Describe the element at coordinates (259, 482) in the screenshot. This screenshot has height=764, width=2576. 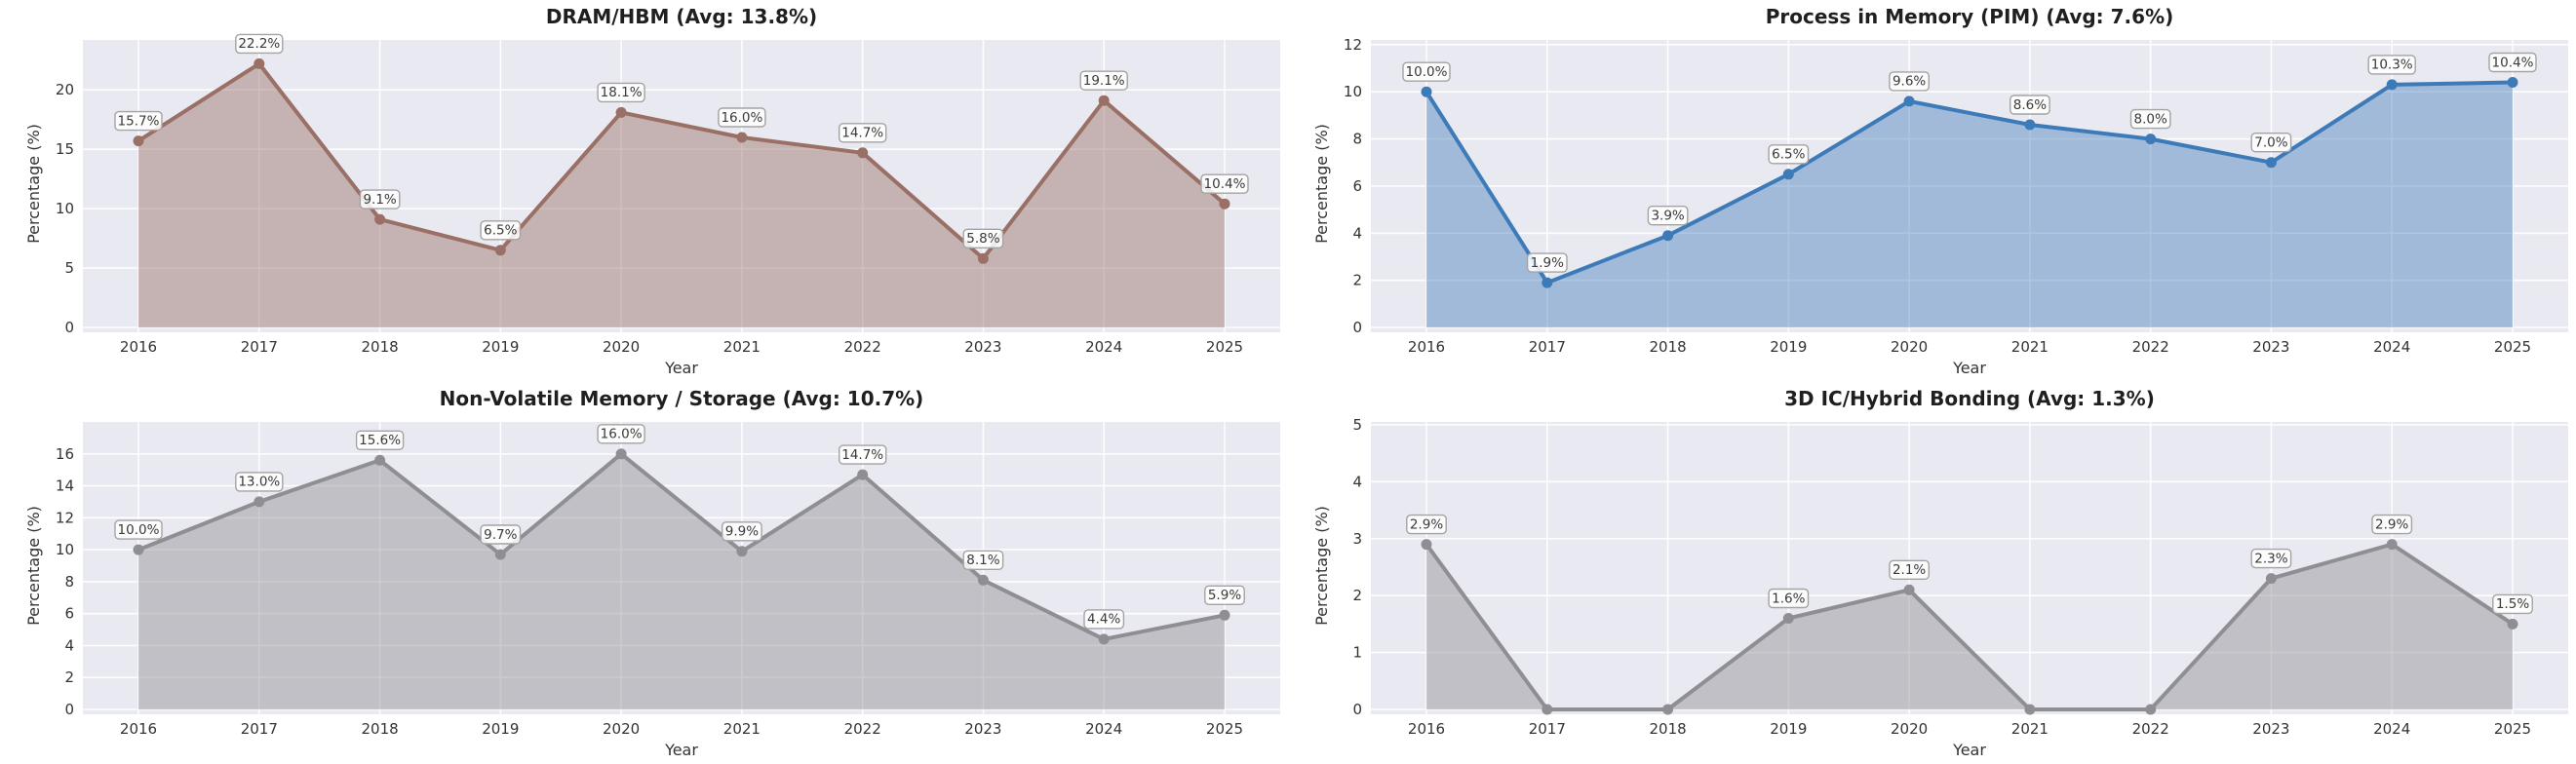
I see `data-point-label: 13.0%` at that location.